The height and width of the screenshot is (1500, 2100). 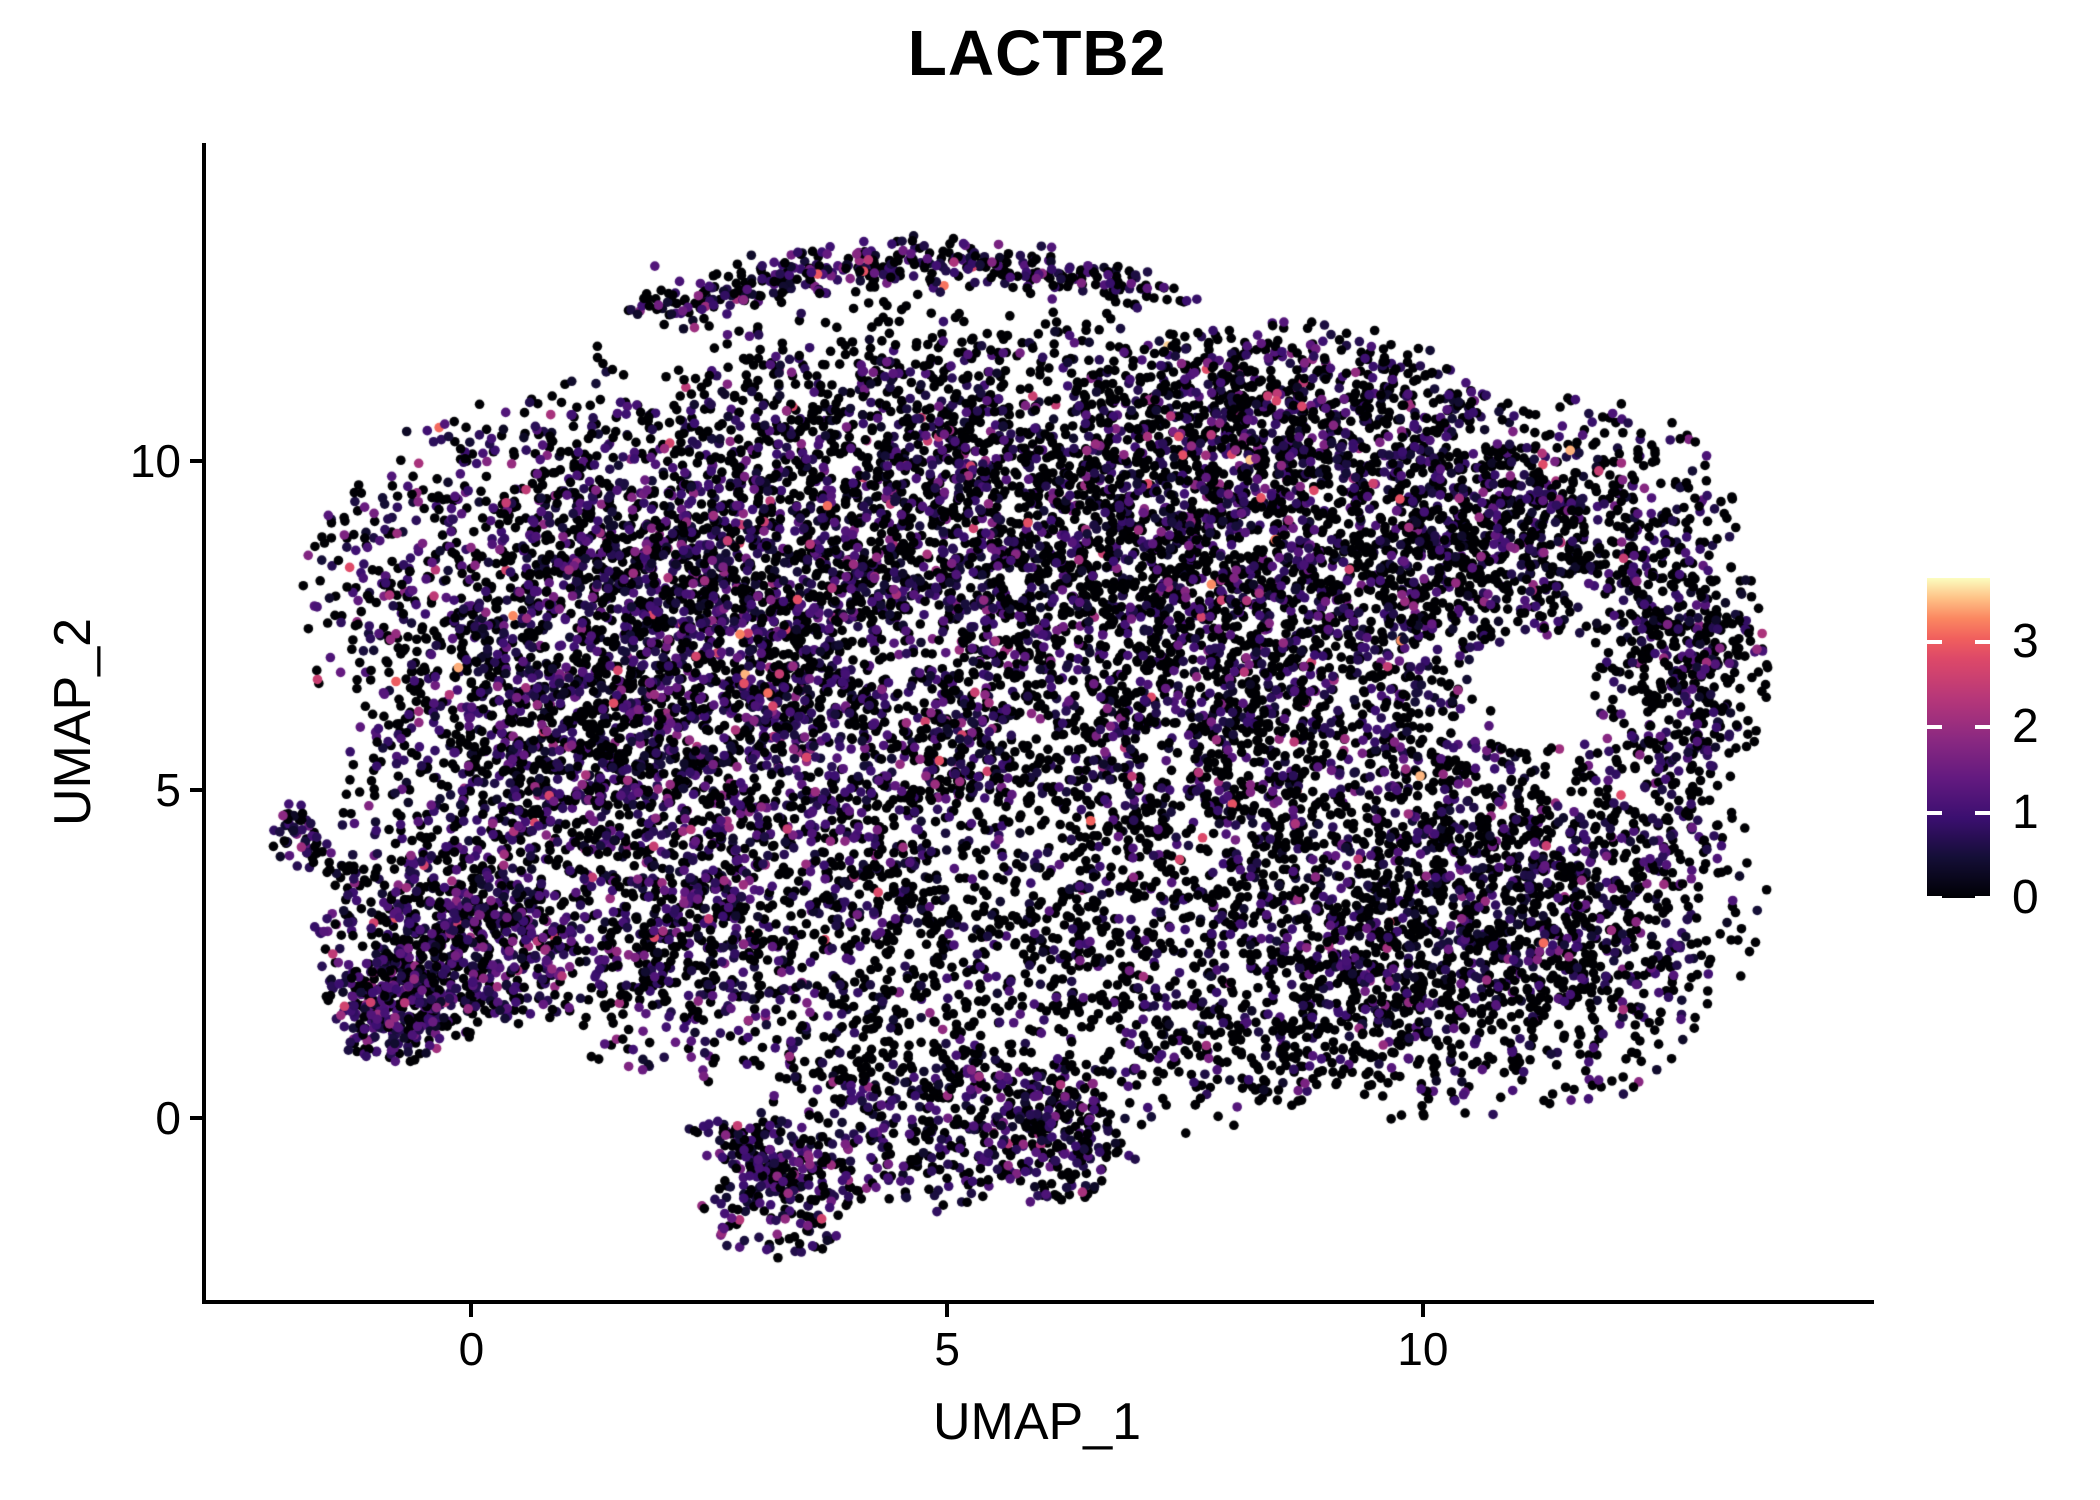 What do you see at coordinates (1958, 738) in the screenshot?
I see `colorbar-gradient` at bounding box center [1958, 738].